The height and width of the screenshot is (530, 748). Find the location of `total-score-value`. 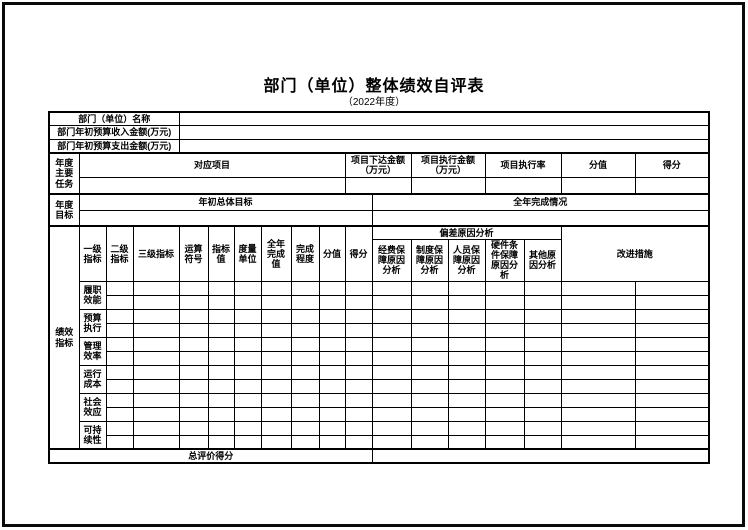

total-score-value is located at coordinates (540, 456).